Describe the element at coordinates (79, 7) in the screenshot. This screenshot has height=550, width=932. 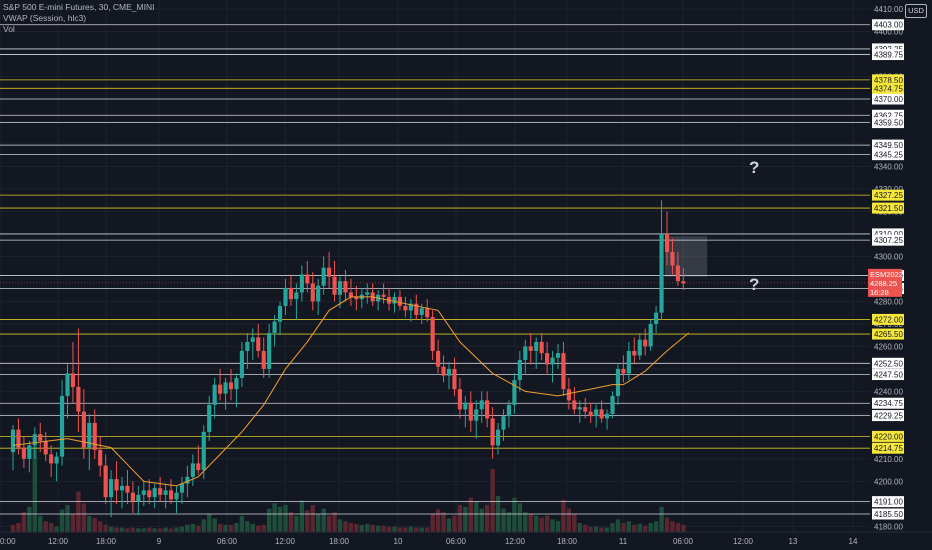
I see `symbol-title: S&P 500 E-mini Futures, 30, CME_MINI` at that location.